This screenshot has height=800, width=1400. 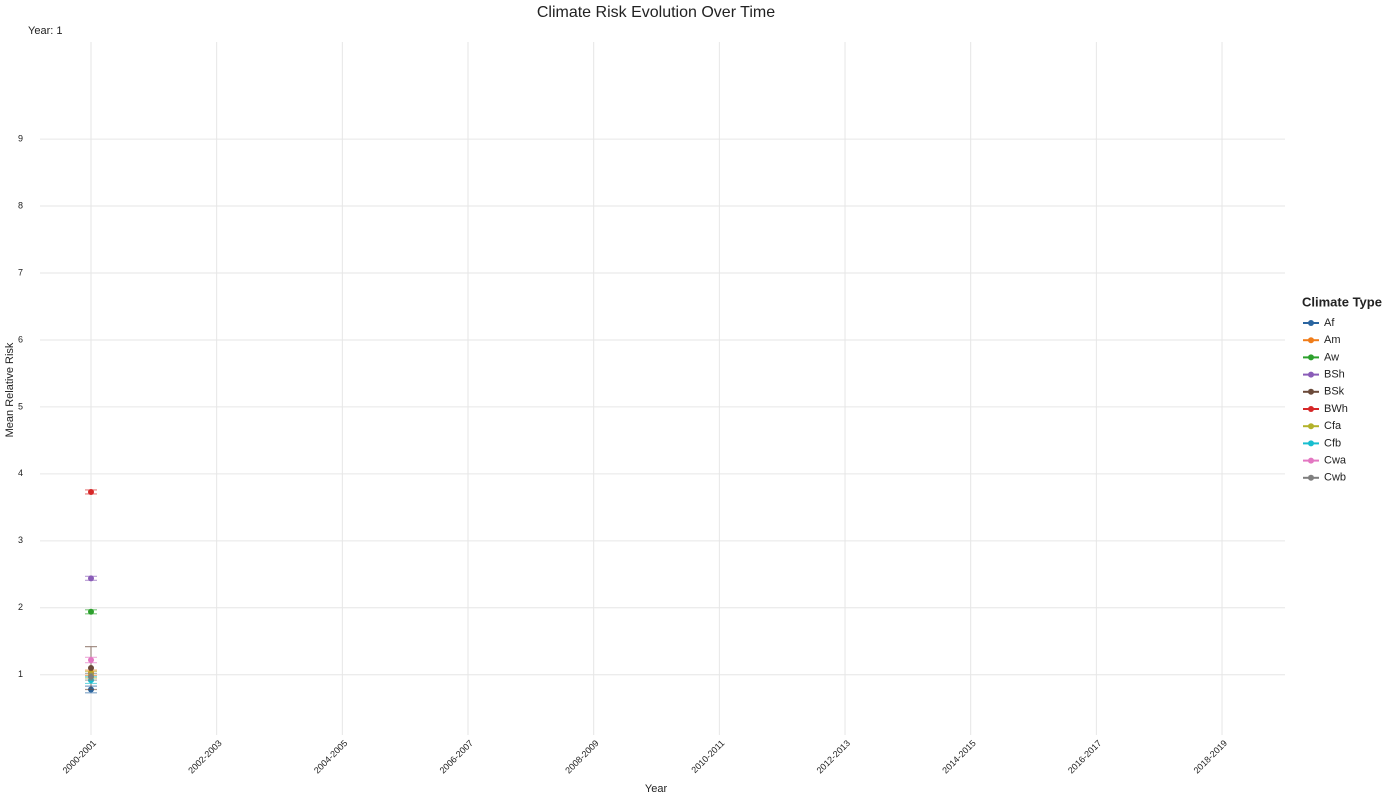 What do you see at coordinates (1333, 426) in the screenshot?
I see `legend-label: Cfa` at bounding box center [1333, 426].